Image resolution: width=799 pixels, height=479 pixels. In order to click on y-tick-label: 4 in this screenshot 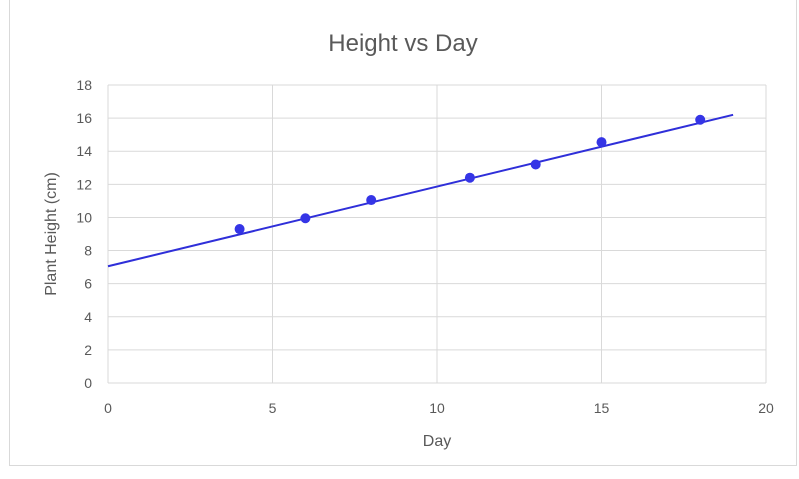, I will do `click(88, 317)`.